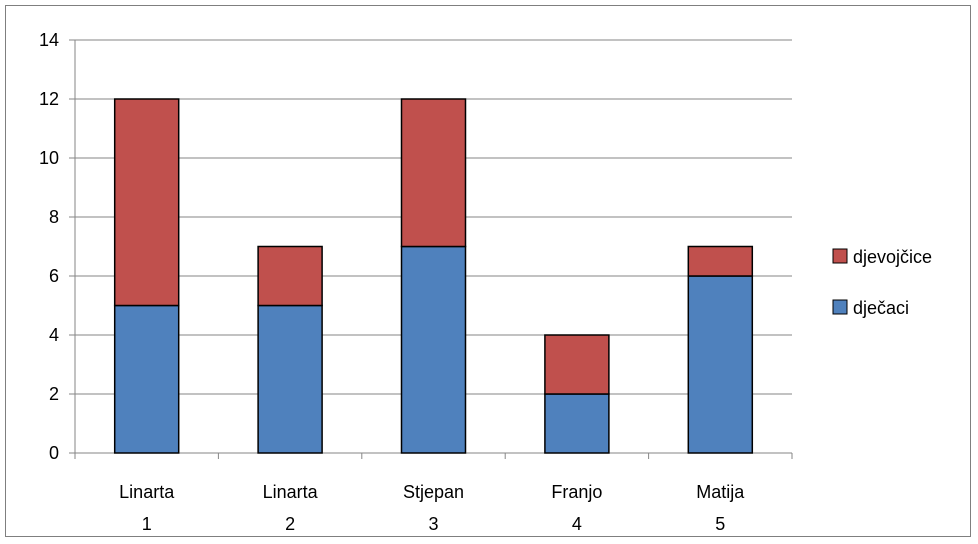  I want to click on x-tick-label: Matija, so click(720, 492).